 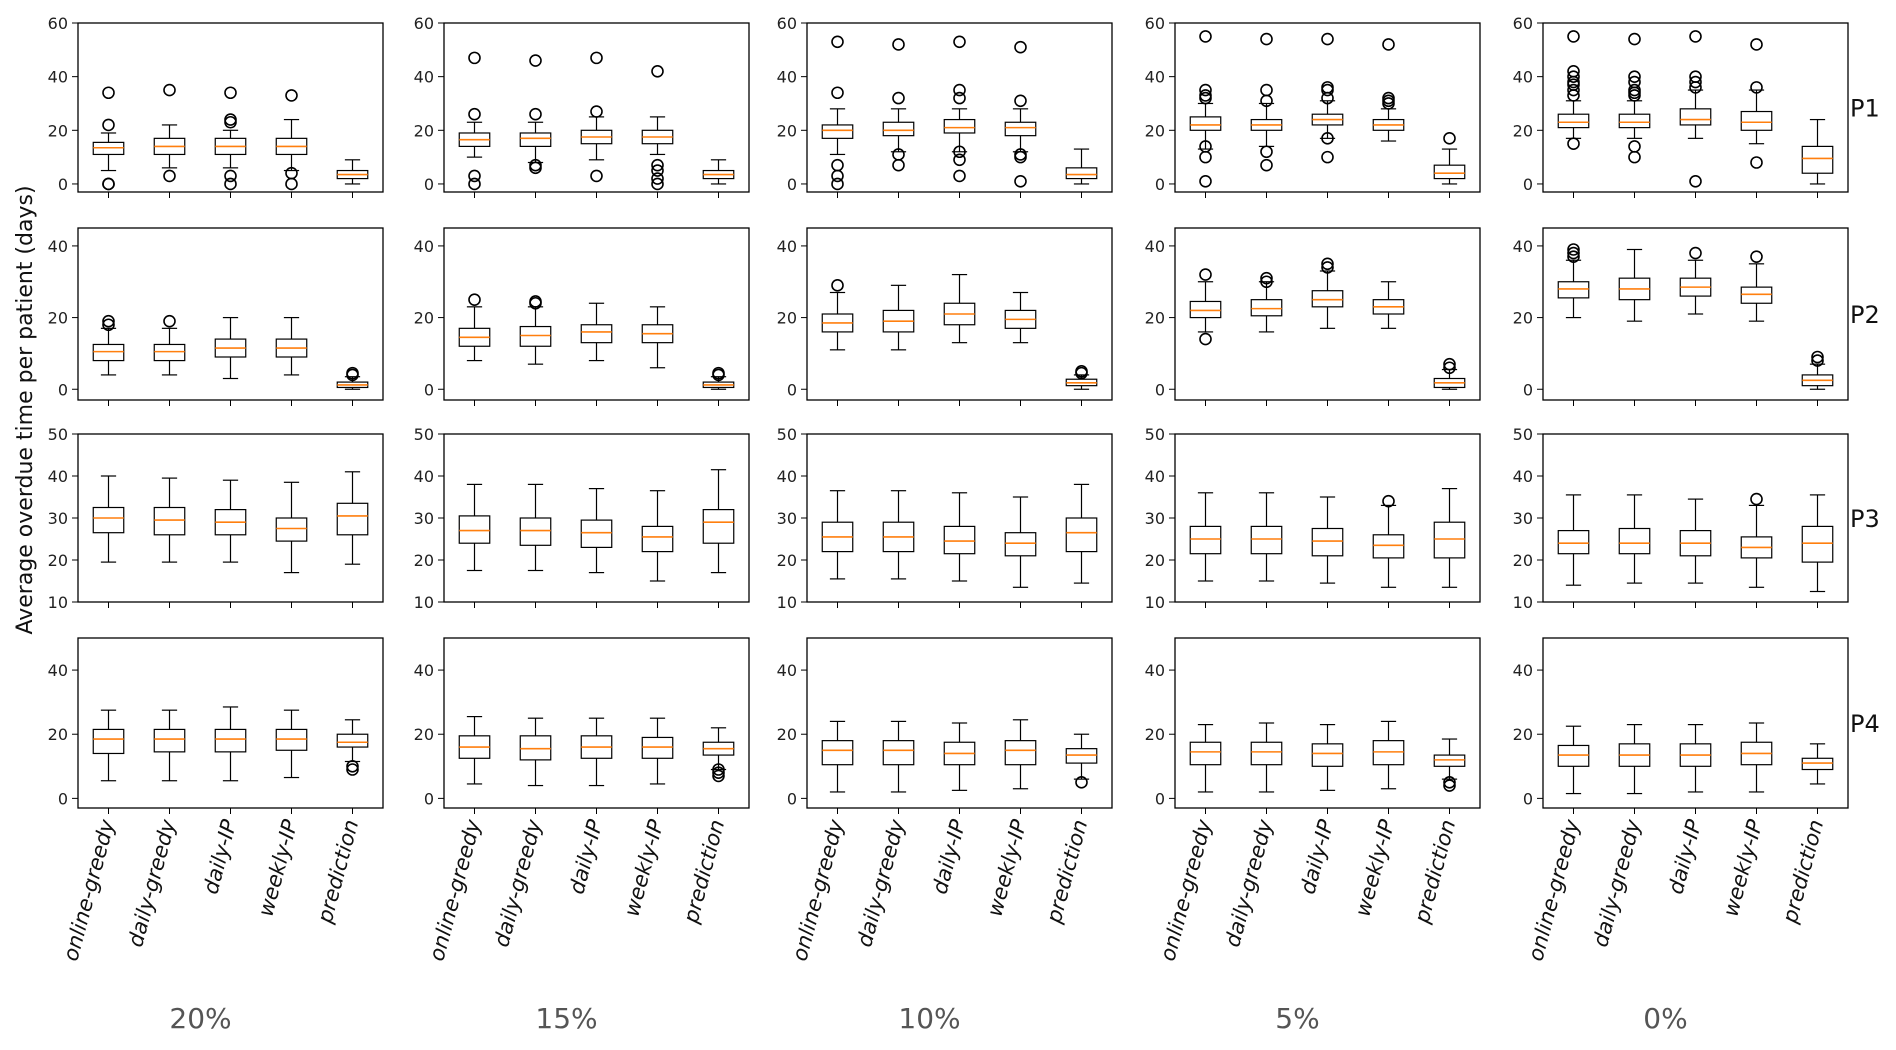 I want to click on panel-P1-2: 0 20 40 60, so click(x=945, y=106).